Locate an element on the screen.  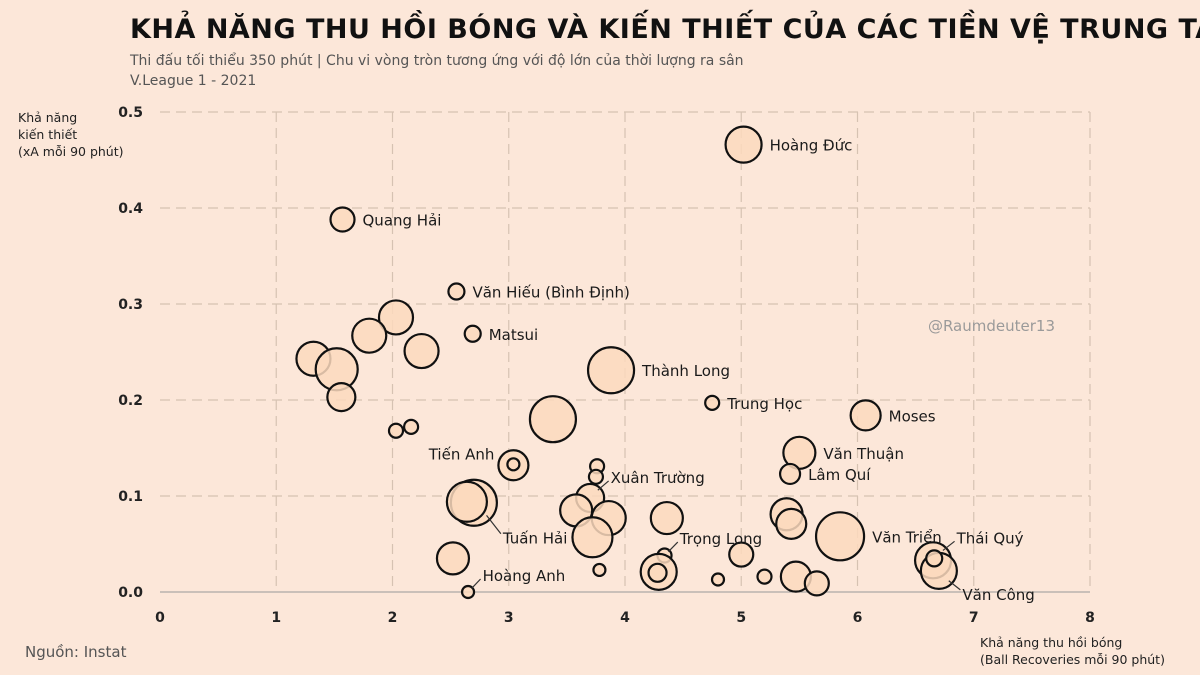
point-label: Moses is located at coordinates (912, 416).